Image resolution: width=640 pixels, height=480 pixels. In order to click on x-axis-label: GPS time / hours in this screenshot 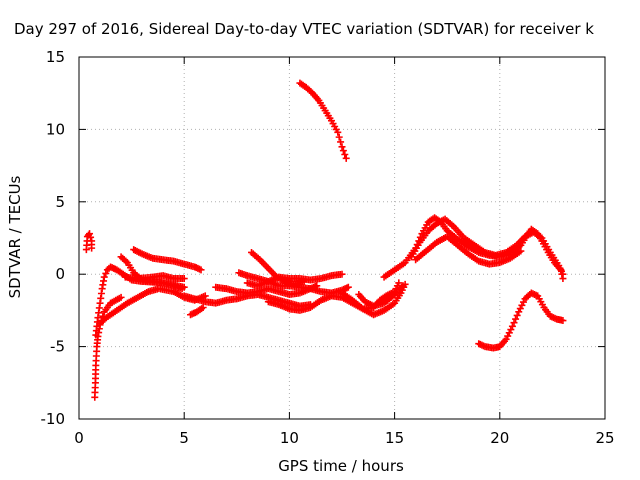, I will do `click(341, 466)`.